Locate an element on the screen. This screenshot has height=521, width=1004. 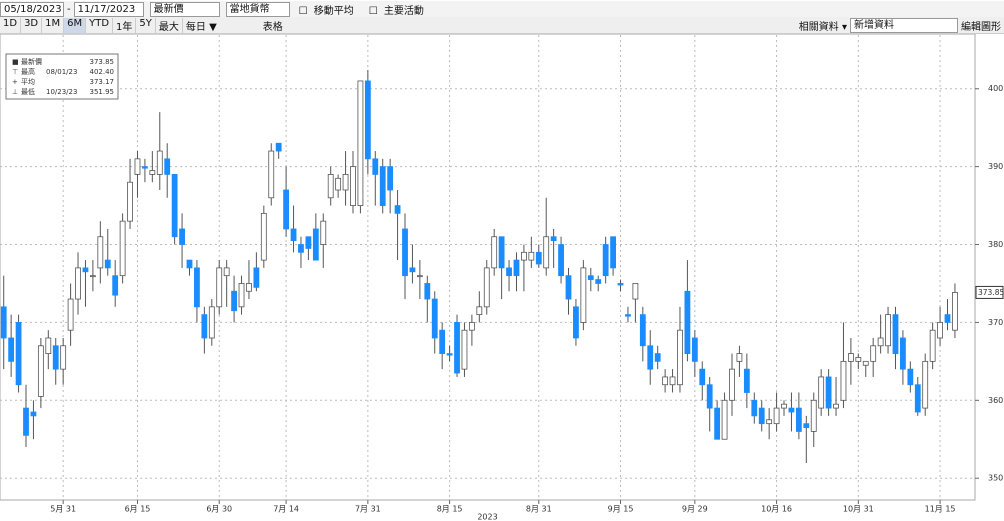
last-price-label: 373.85 is located at coordinates (991, 292).